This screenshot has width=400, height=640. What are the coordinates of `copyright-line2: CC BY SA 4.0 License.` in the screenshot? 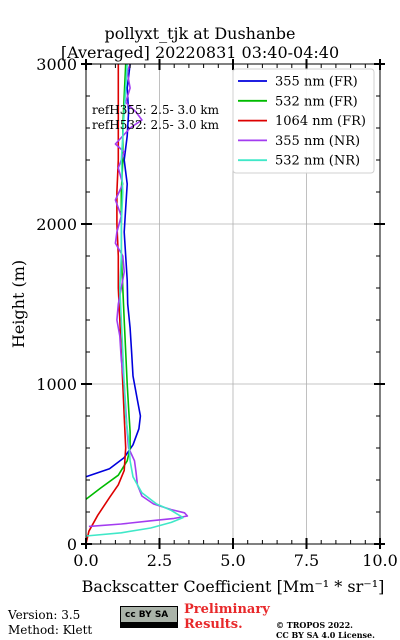 It's located at (325, 635).